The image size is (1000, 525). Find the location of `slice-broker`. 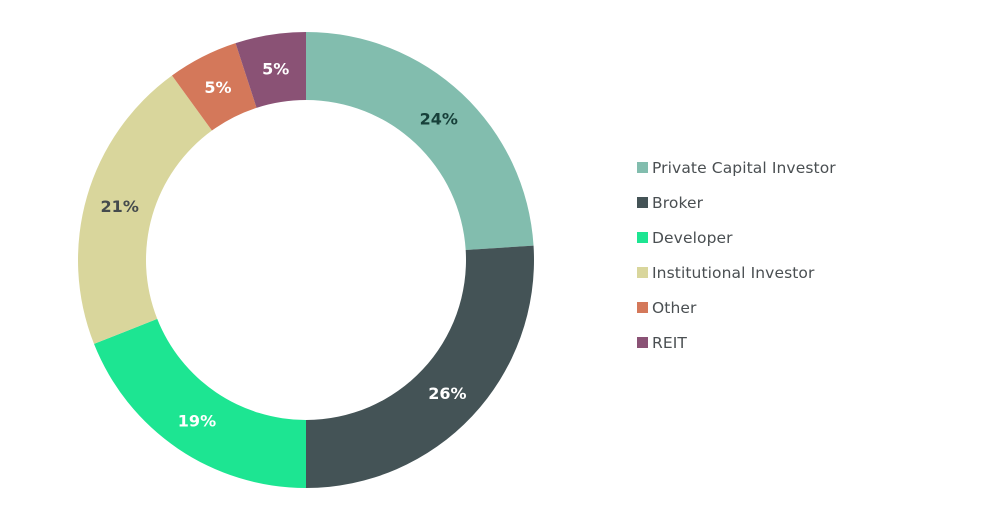

slice-broker is located at coordinates (420, 366).